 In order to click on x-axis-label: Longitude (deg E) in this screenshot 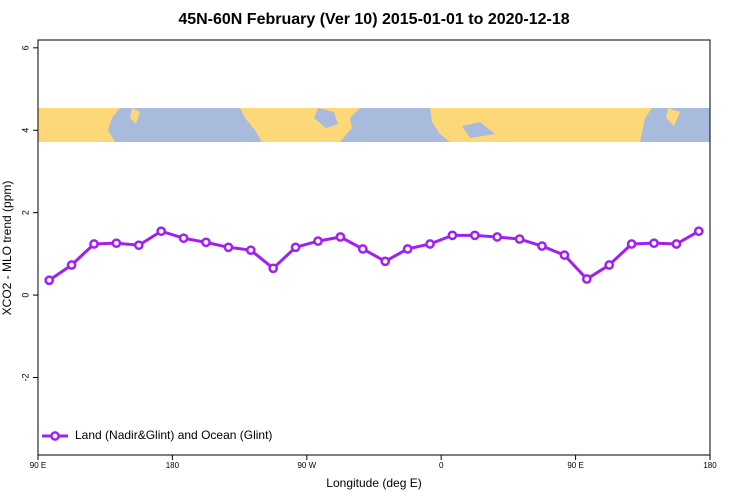, I will do `click(373, 483)`.